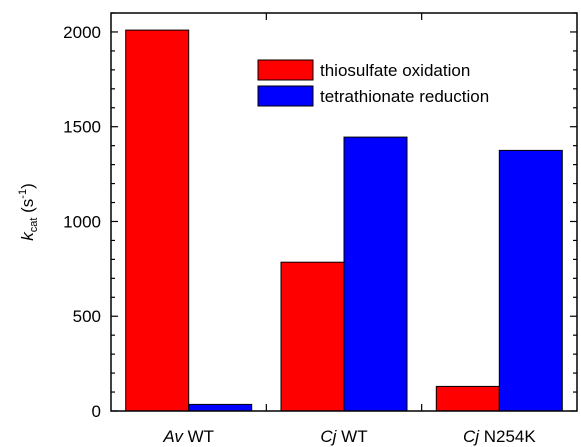 This screenshot has width=581, height=447. I want to click on x-tick-label: Cj WT, so click(343, 436).